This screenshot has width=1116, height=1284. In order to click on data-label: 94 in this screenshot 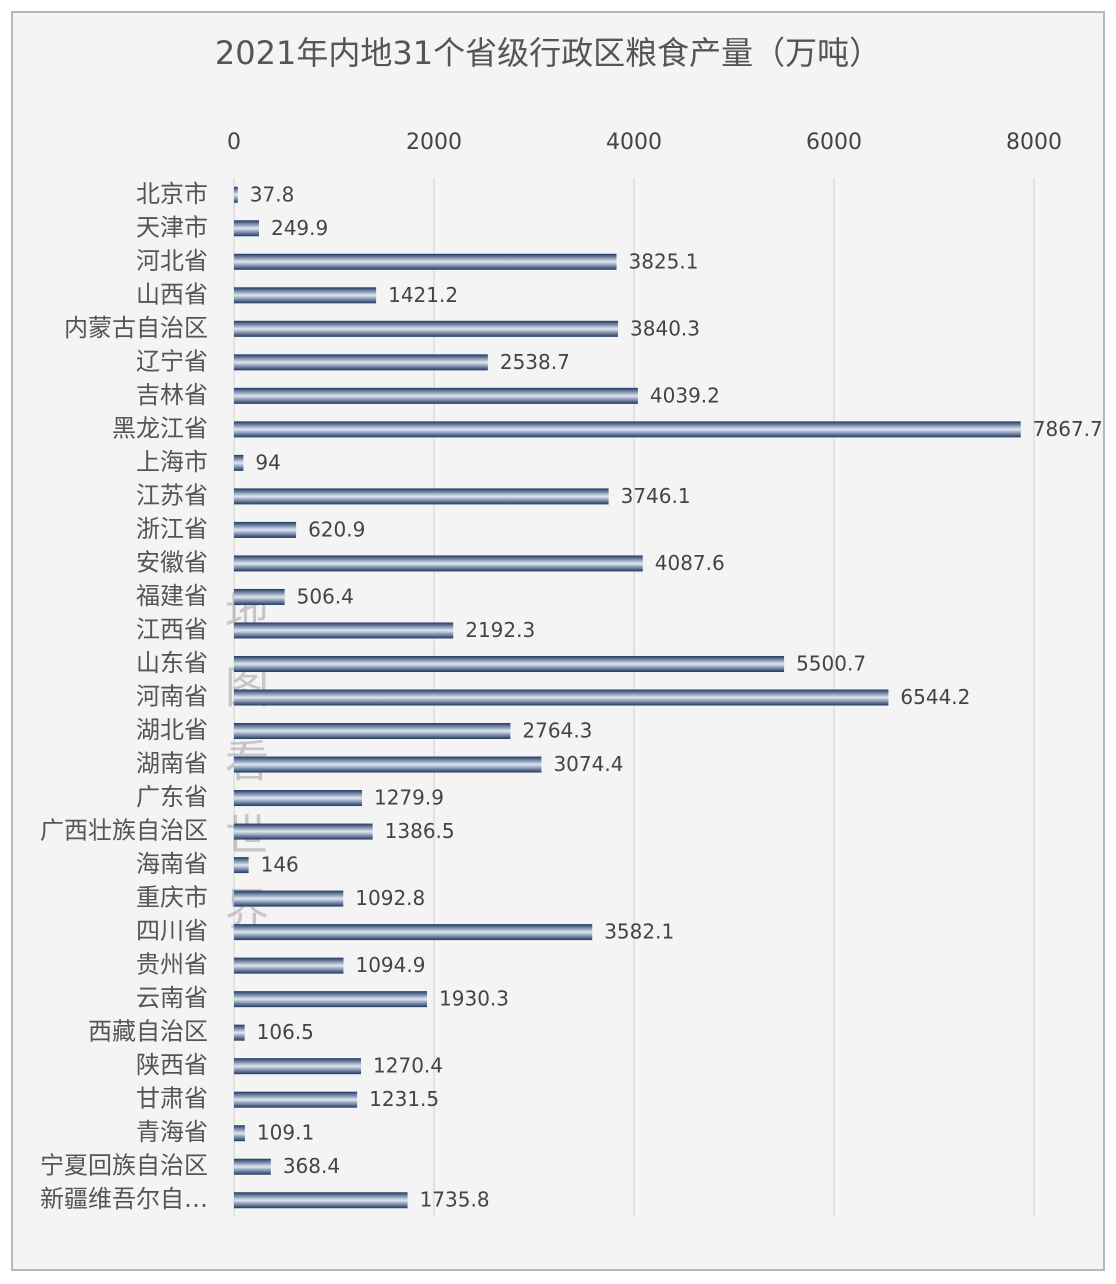, I will do `click(267, 462)`.